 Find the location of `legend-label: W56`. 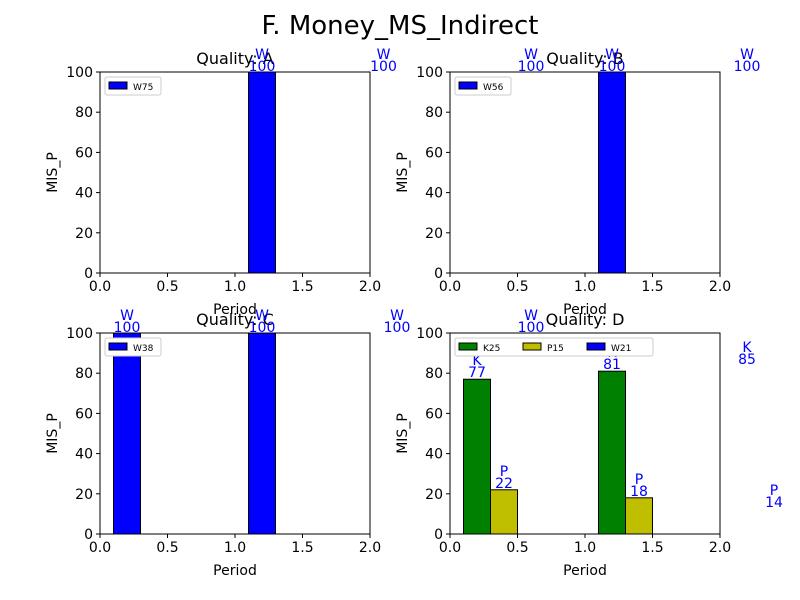

legend-label: W56 is located at coordinates (493, 88).